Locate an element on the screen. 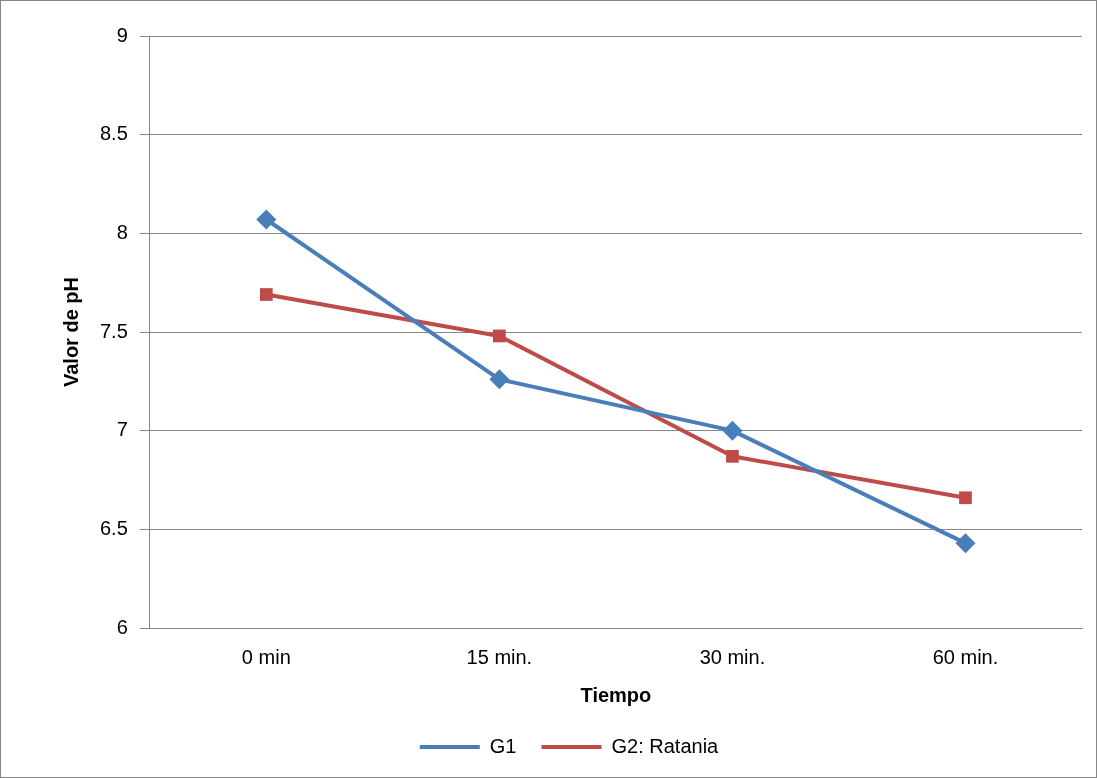 The width and height of the screenshot is (1097, 778). y-axis-title: Valor de pH is located at coordinates (70, 332).